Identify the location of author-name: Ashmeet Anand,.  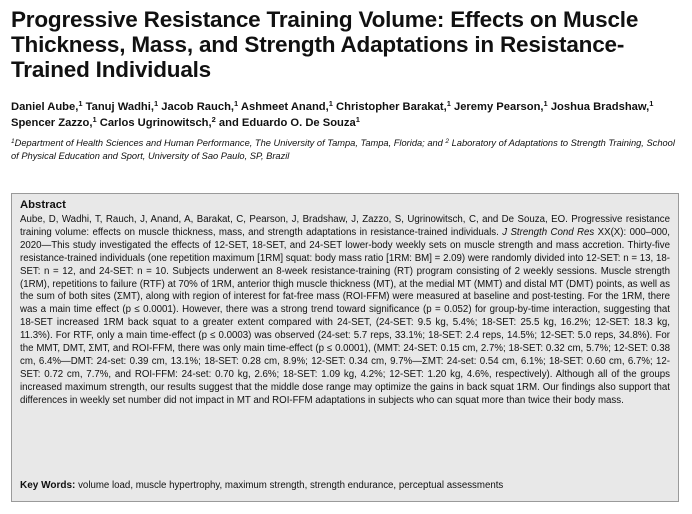
(284, 107).